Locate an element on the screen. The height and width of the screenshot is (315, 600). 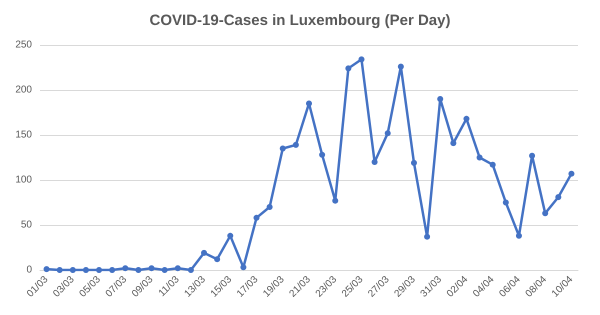
y-tick-label: 250 is located at coordinates (23, 45).